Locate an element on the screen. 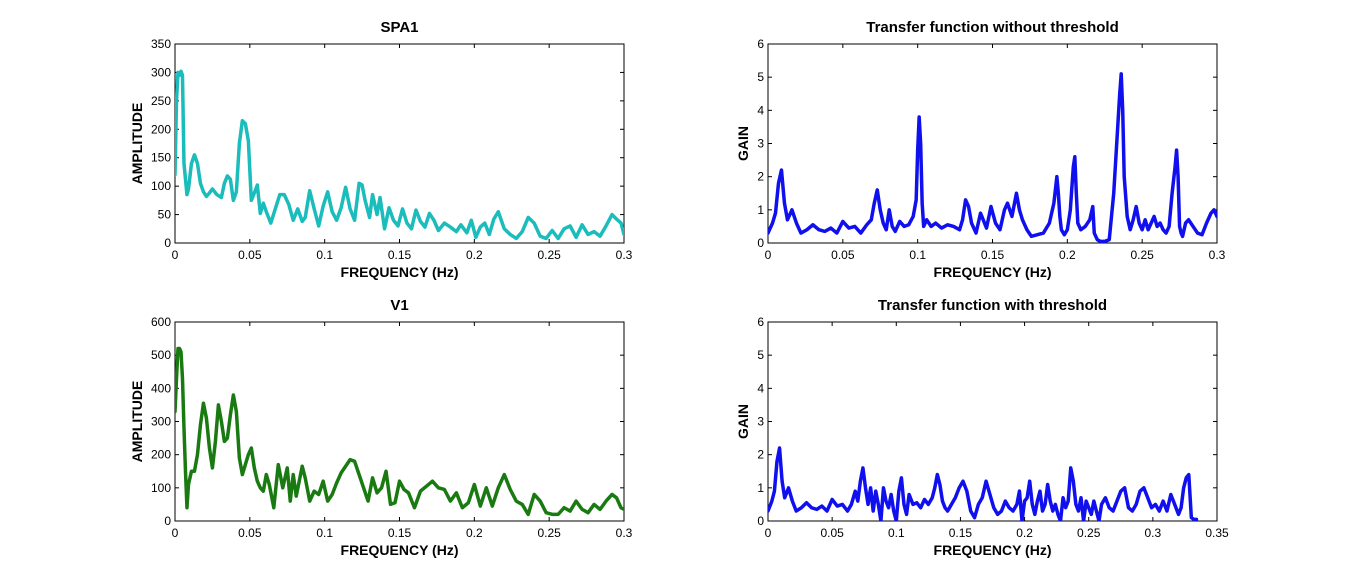  chart-title: SPA1 is located at coordinates (399, 27).